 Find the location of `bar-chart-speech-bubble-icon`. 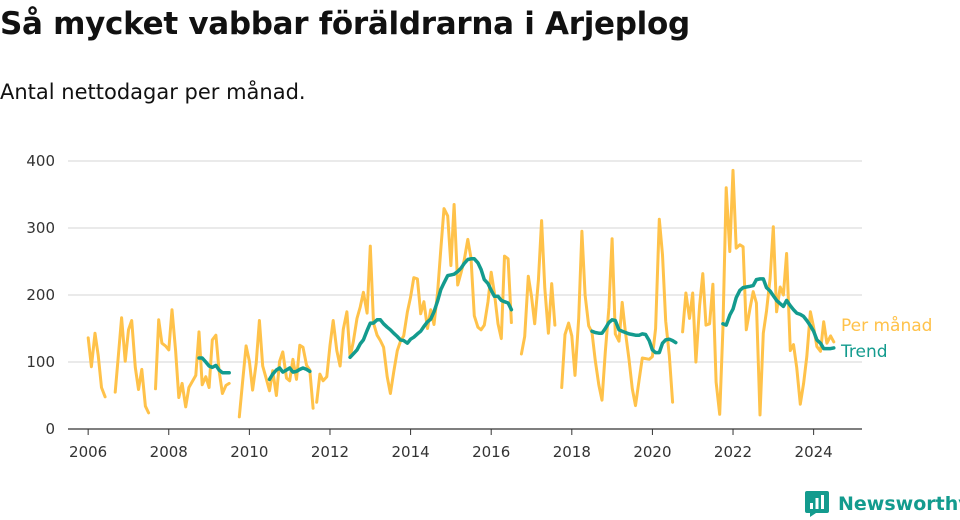

bar-chart-speech-bubble-icon is located at coordinates (817, 504).